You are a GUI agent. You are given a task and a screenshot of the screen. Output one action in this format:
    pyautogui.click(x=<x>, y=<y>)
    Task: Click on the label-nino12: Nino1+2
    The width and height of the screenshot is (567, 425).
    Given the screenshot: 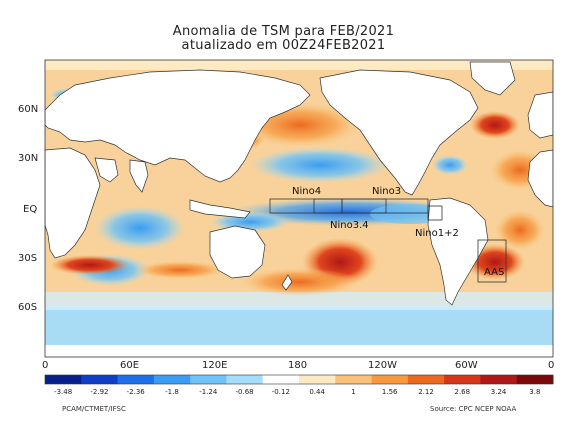 What is the action you would take?
    pyautogui.click(x=437, y=233)
    